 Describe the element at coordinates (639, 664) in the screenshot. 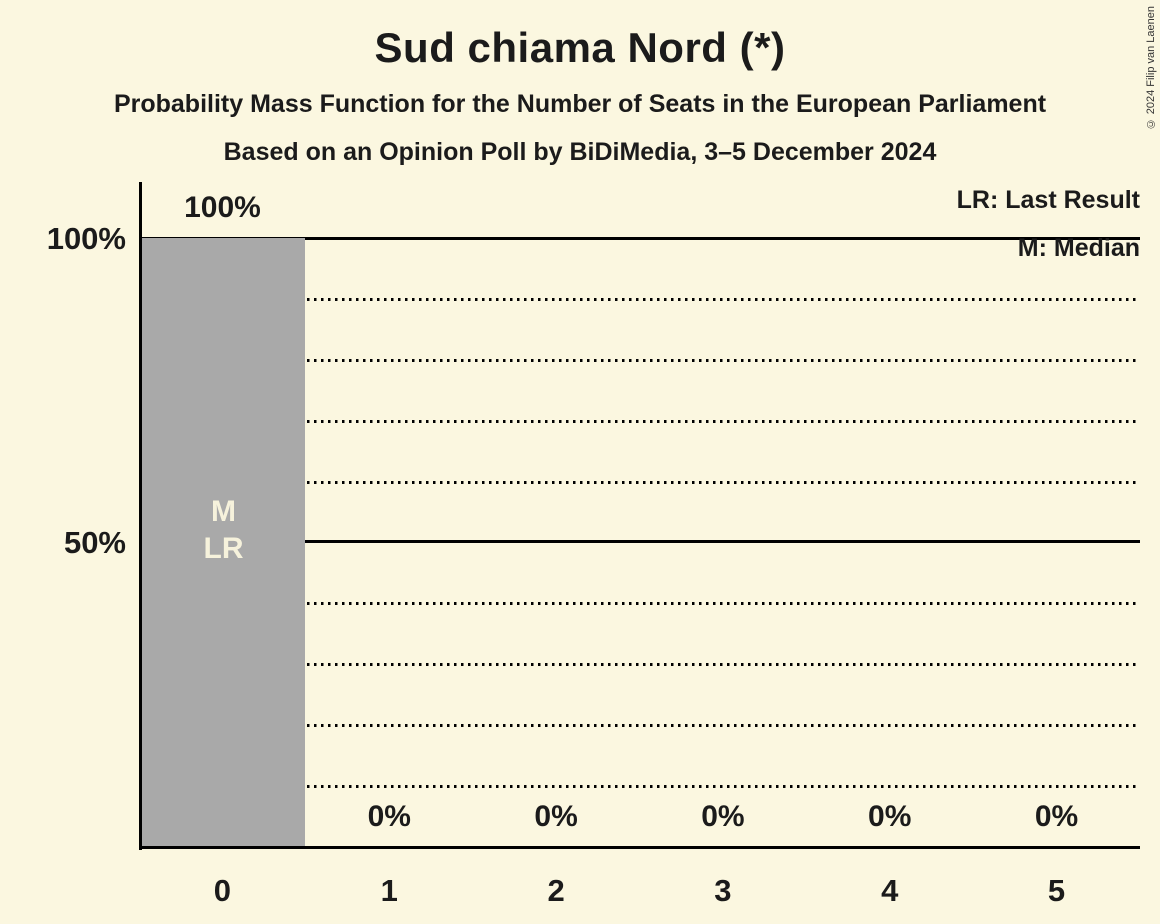

I see `gridline-30pct` at that location.